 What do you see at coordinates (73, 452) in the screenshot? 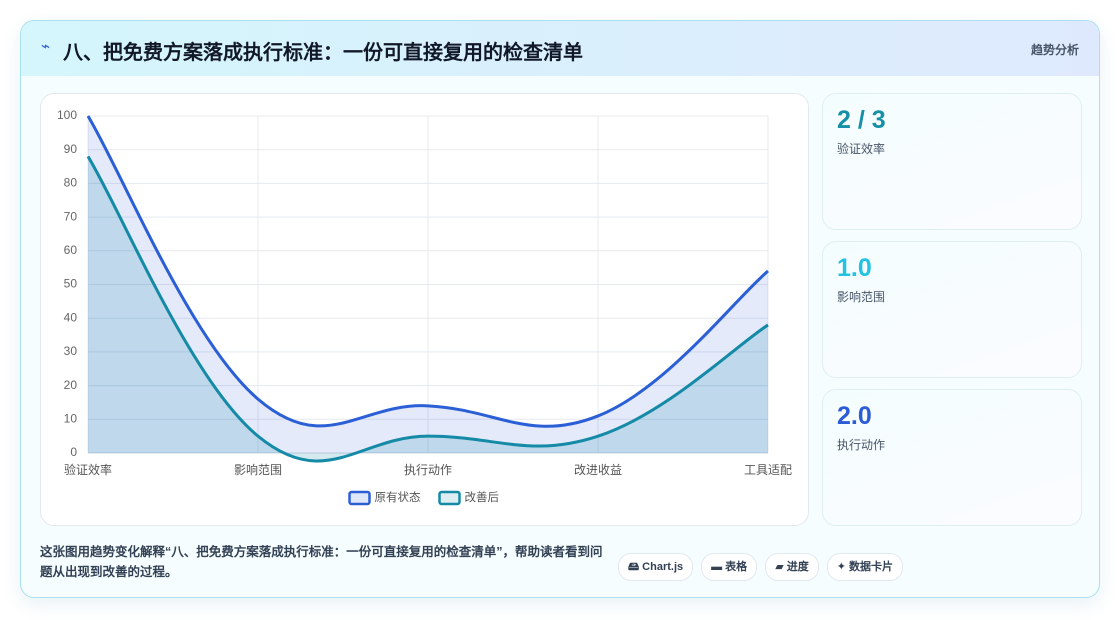
I see `y-tick-label: 0` at bounding box center [73, 452].